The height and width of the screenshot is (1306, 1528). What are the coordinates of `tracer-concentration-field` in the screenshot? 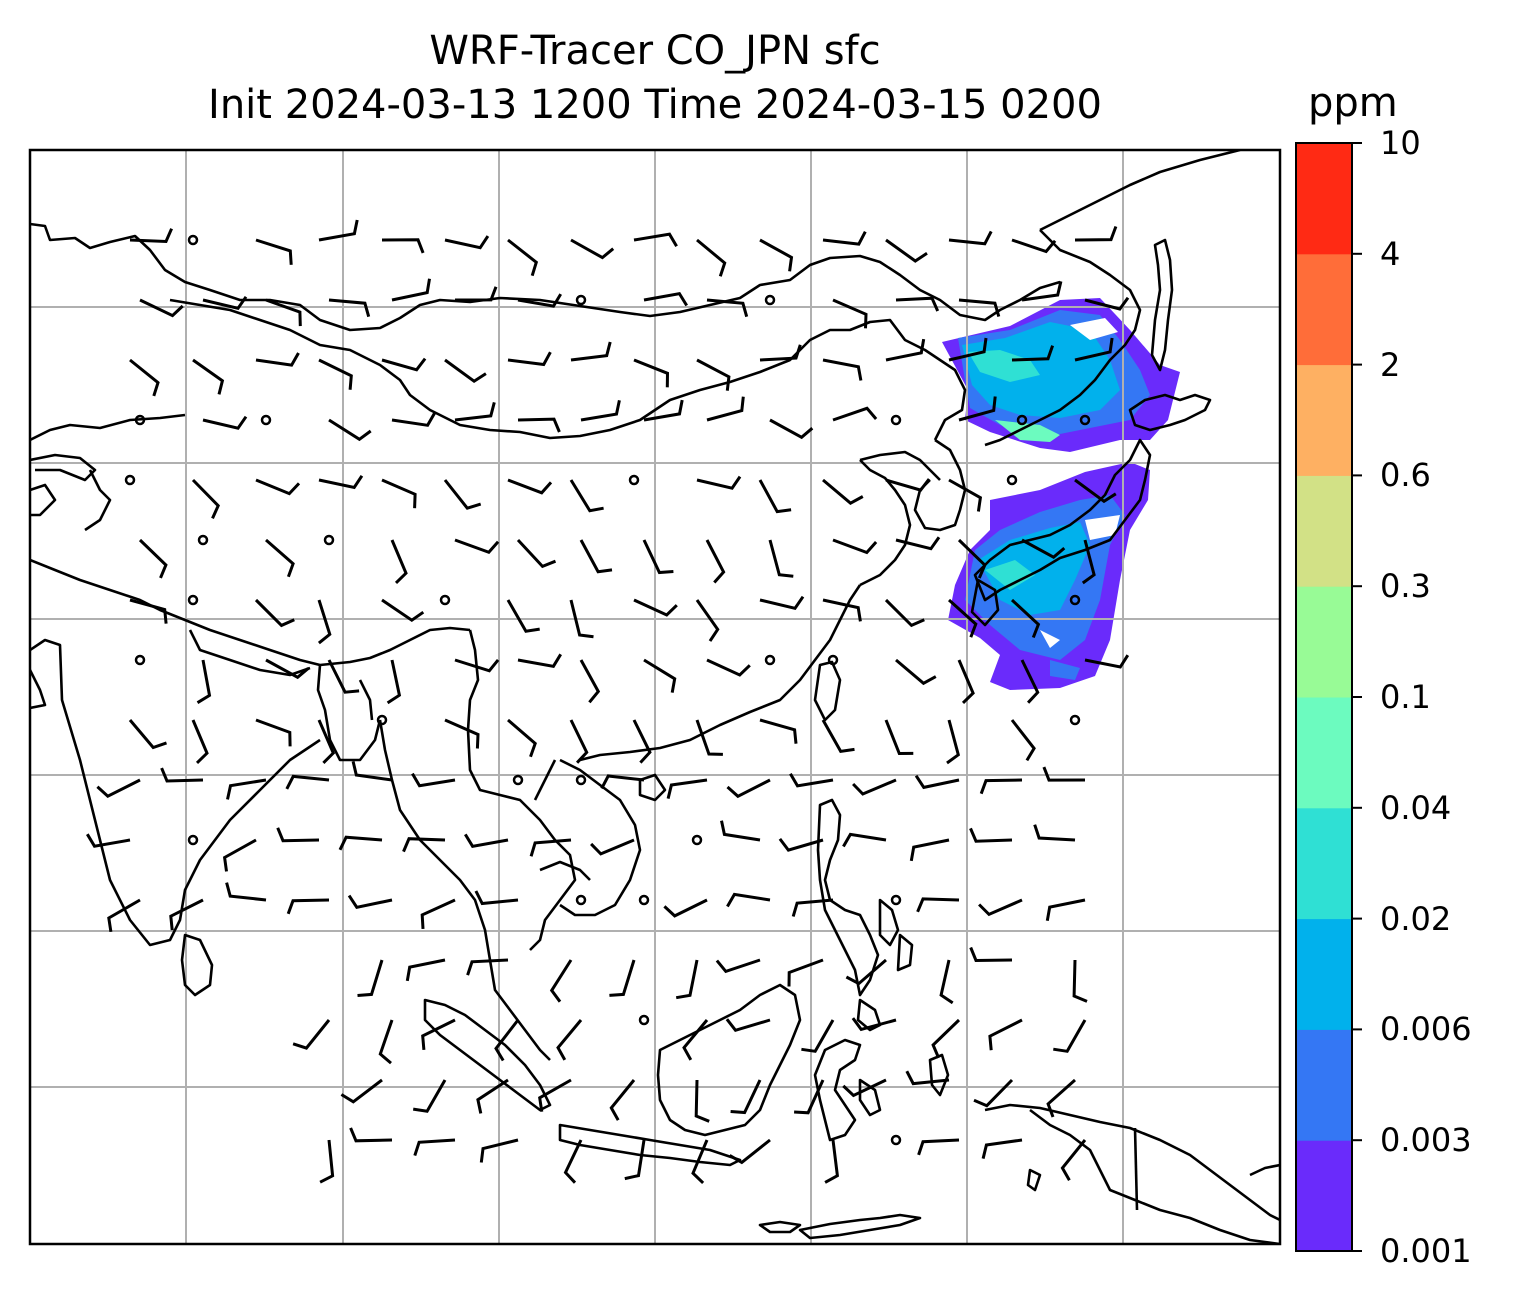 It's located at (1061, 494).